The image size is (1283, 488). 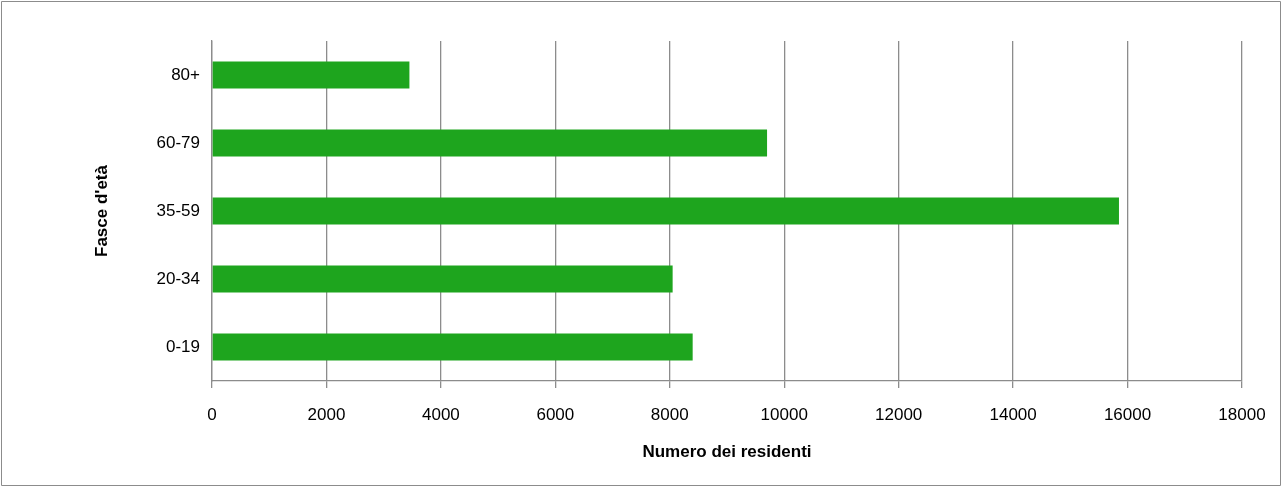 What do you see at coordinates (1013, 414) in the screenshot?
I see `x-tick-label: 14000` at bounding box center [1013, 414].